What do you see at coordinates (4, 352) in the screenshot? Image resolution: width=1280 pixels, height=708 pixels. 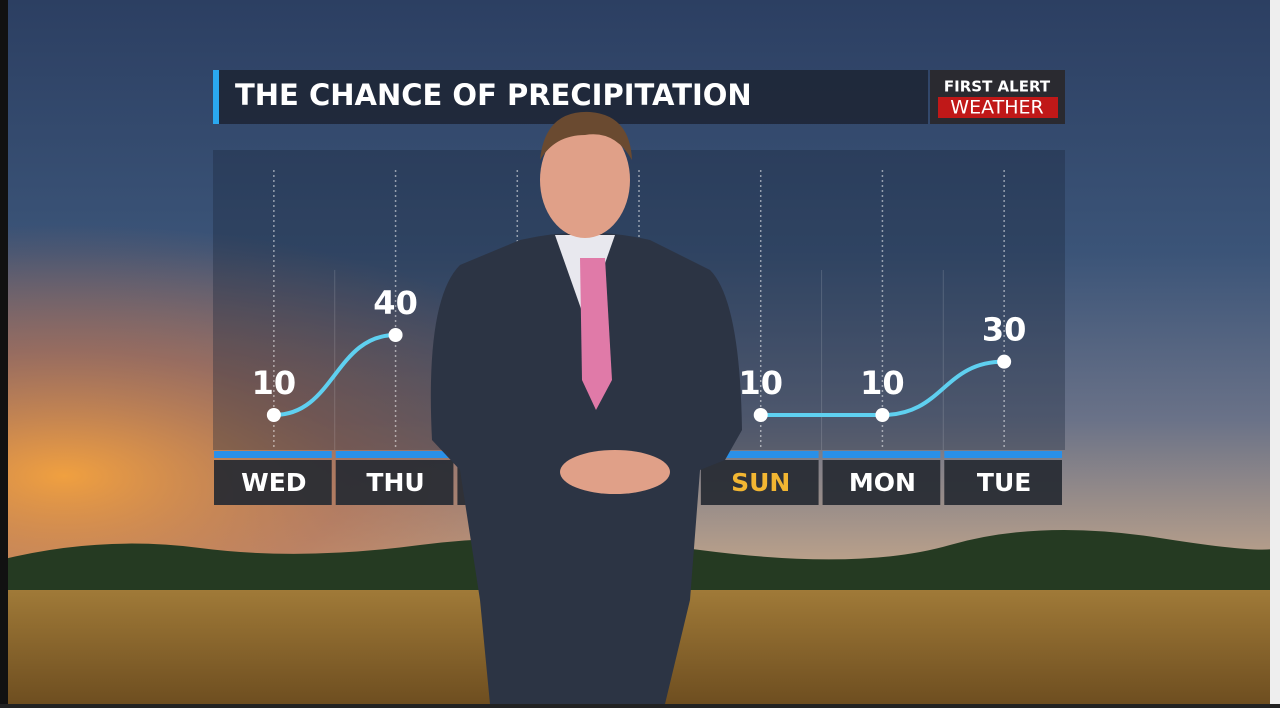 I see `left-border` at bounding box center [4, 352].